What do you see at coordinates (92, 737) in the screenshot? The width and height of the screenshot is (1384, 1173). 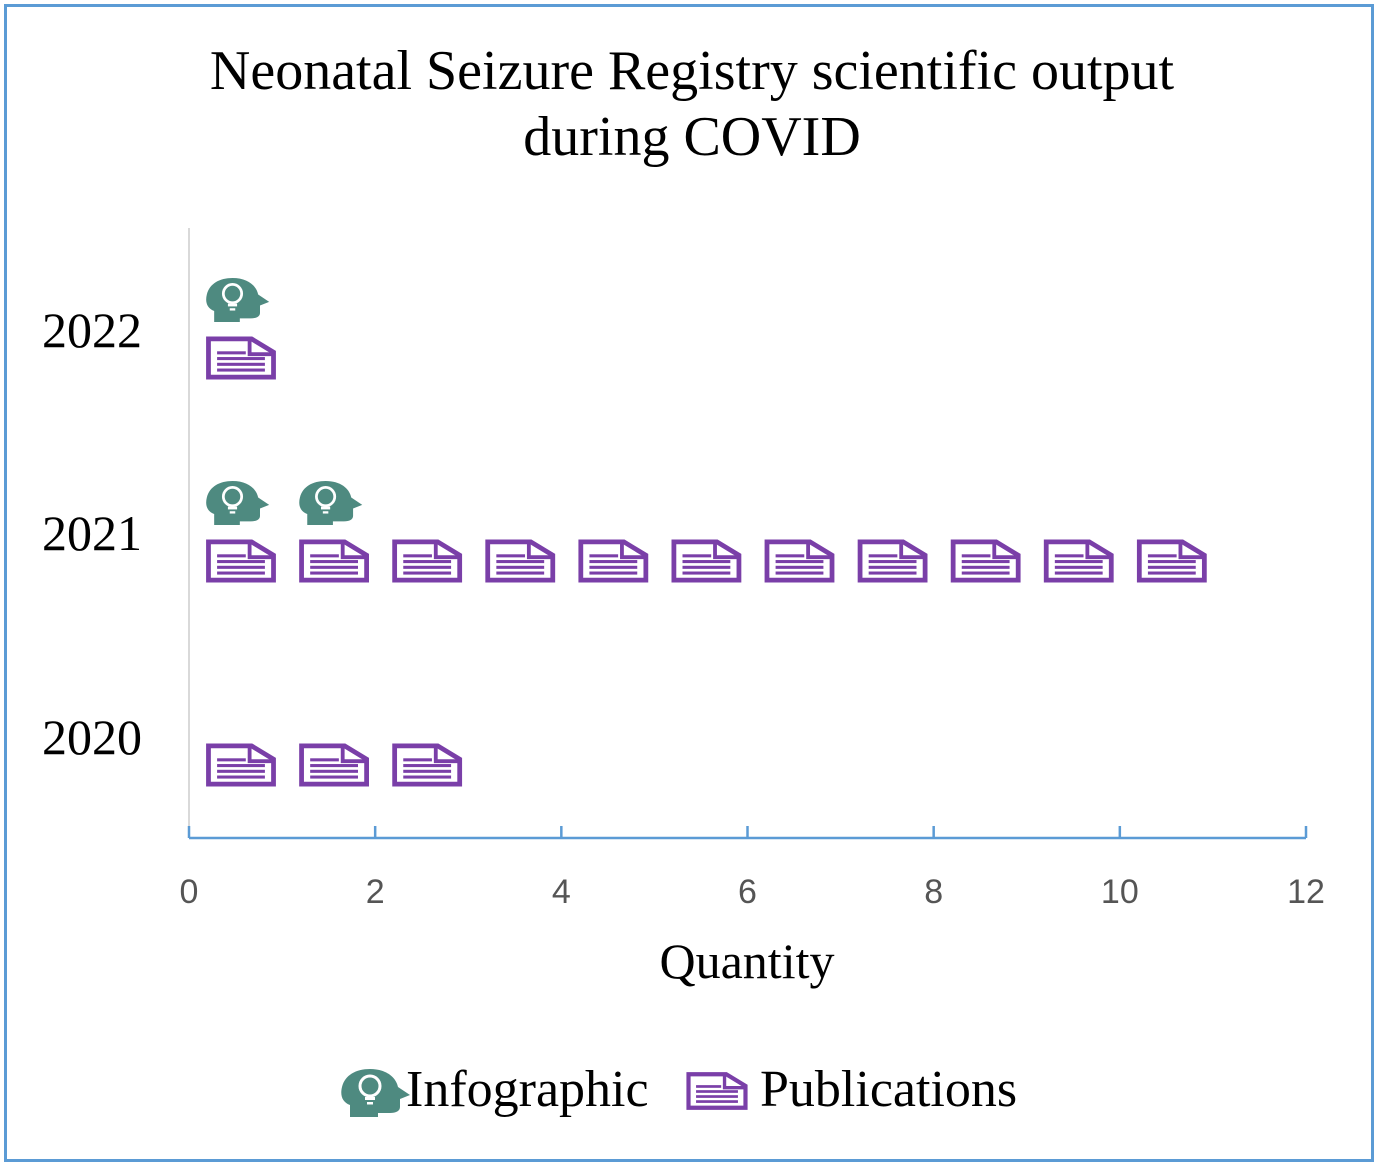 I see `y-tick-label-2020: 2020` at bounding box center [92, 737].